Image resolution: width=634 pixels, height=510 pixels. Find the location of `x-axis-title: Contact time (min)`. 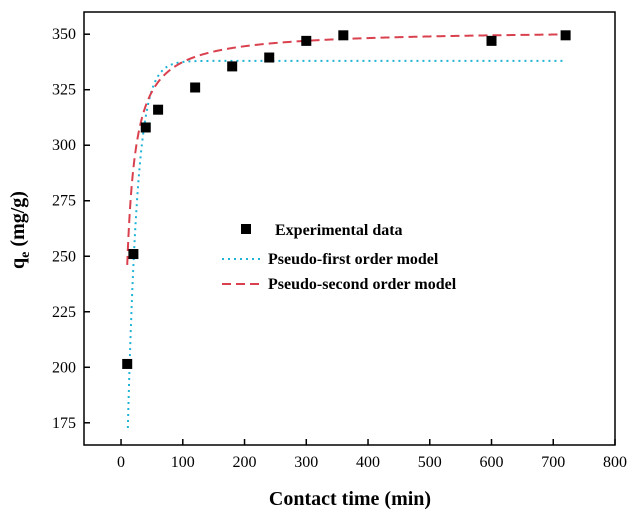

x-axis-title: Contact time (min) is located at coordinates (350, 499).